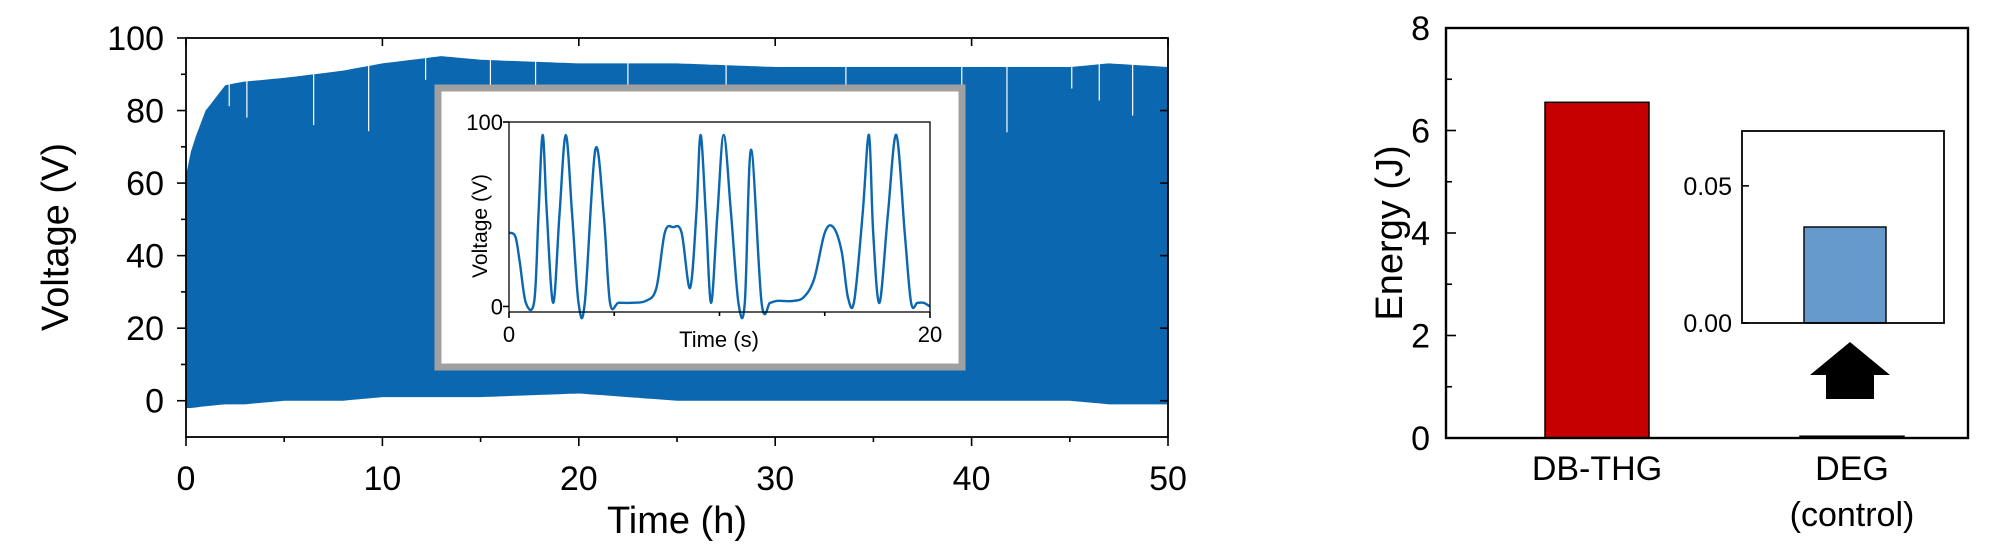 The image size is (2000, 544). I want to click on x-tick-label: 20, so click(579, 479).